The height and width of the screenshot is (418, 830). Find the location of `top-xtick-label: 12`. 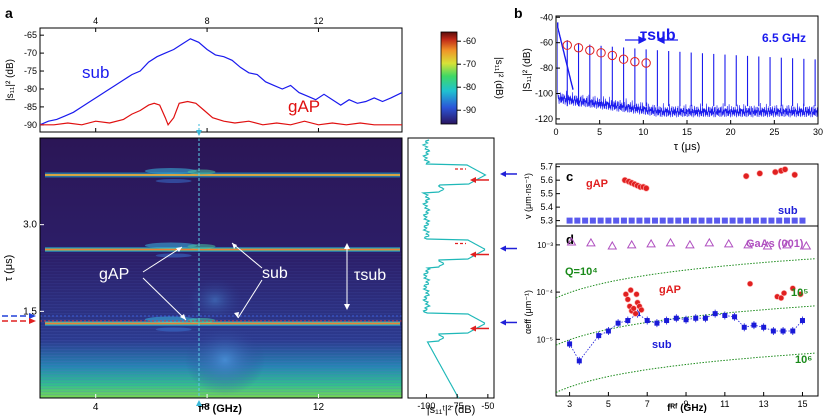

top-xtick-label: 12 is located at coordinates (318, 21).